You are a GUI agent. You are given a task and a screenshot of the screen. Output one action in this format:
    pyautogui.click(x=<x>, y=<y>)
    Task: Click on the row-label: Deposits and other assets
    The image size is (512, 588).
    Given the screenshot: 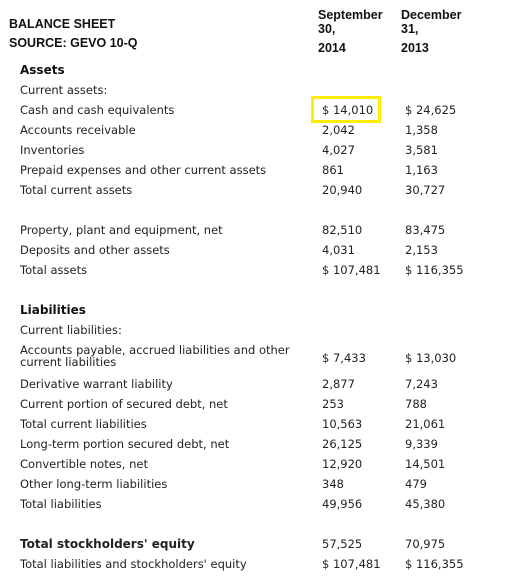 What is the action you would take?
    pyautogui.click(x=95, y=250)
    